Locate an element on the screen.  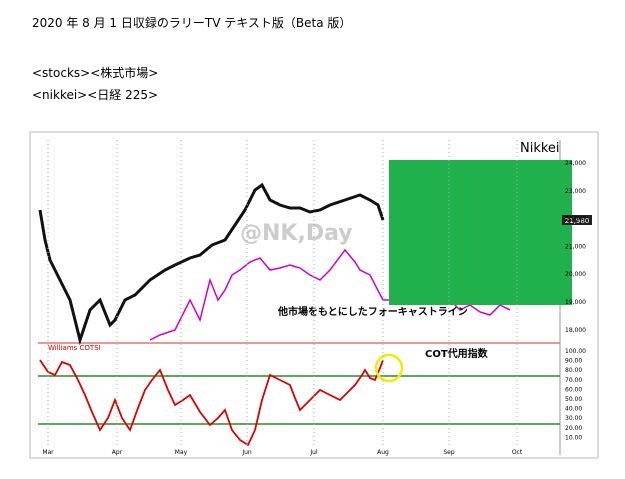
price-tick-label: 22,000 is located at coordinates (575, 219).